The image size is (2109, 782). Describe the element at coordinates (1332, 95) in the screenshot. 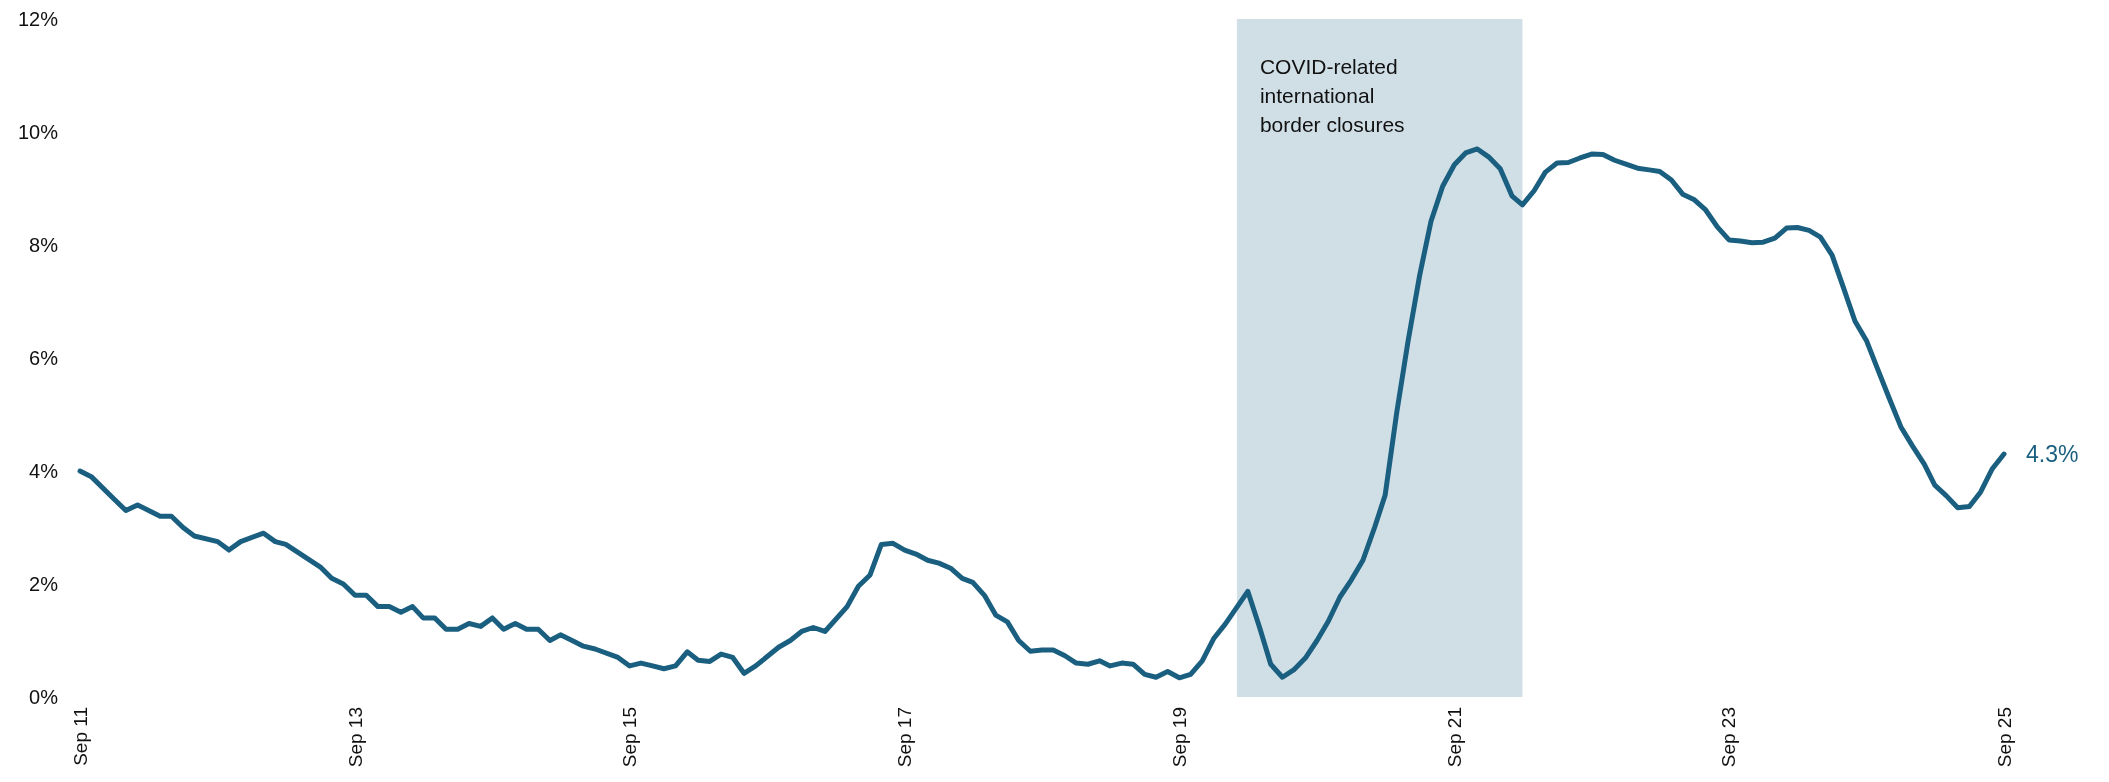

I see `band-label: COVID-related international border closures` at that location.